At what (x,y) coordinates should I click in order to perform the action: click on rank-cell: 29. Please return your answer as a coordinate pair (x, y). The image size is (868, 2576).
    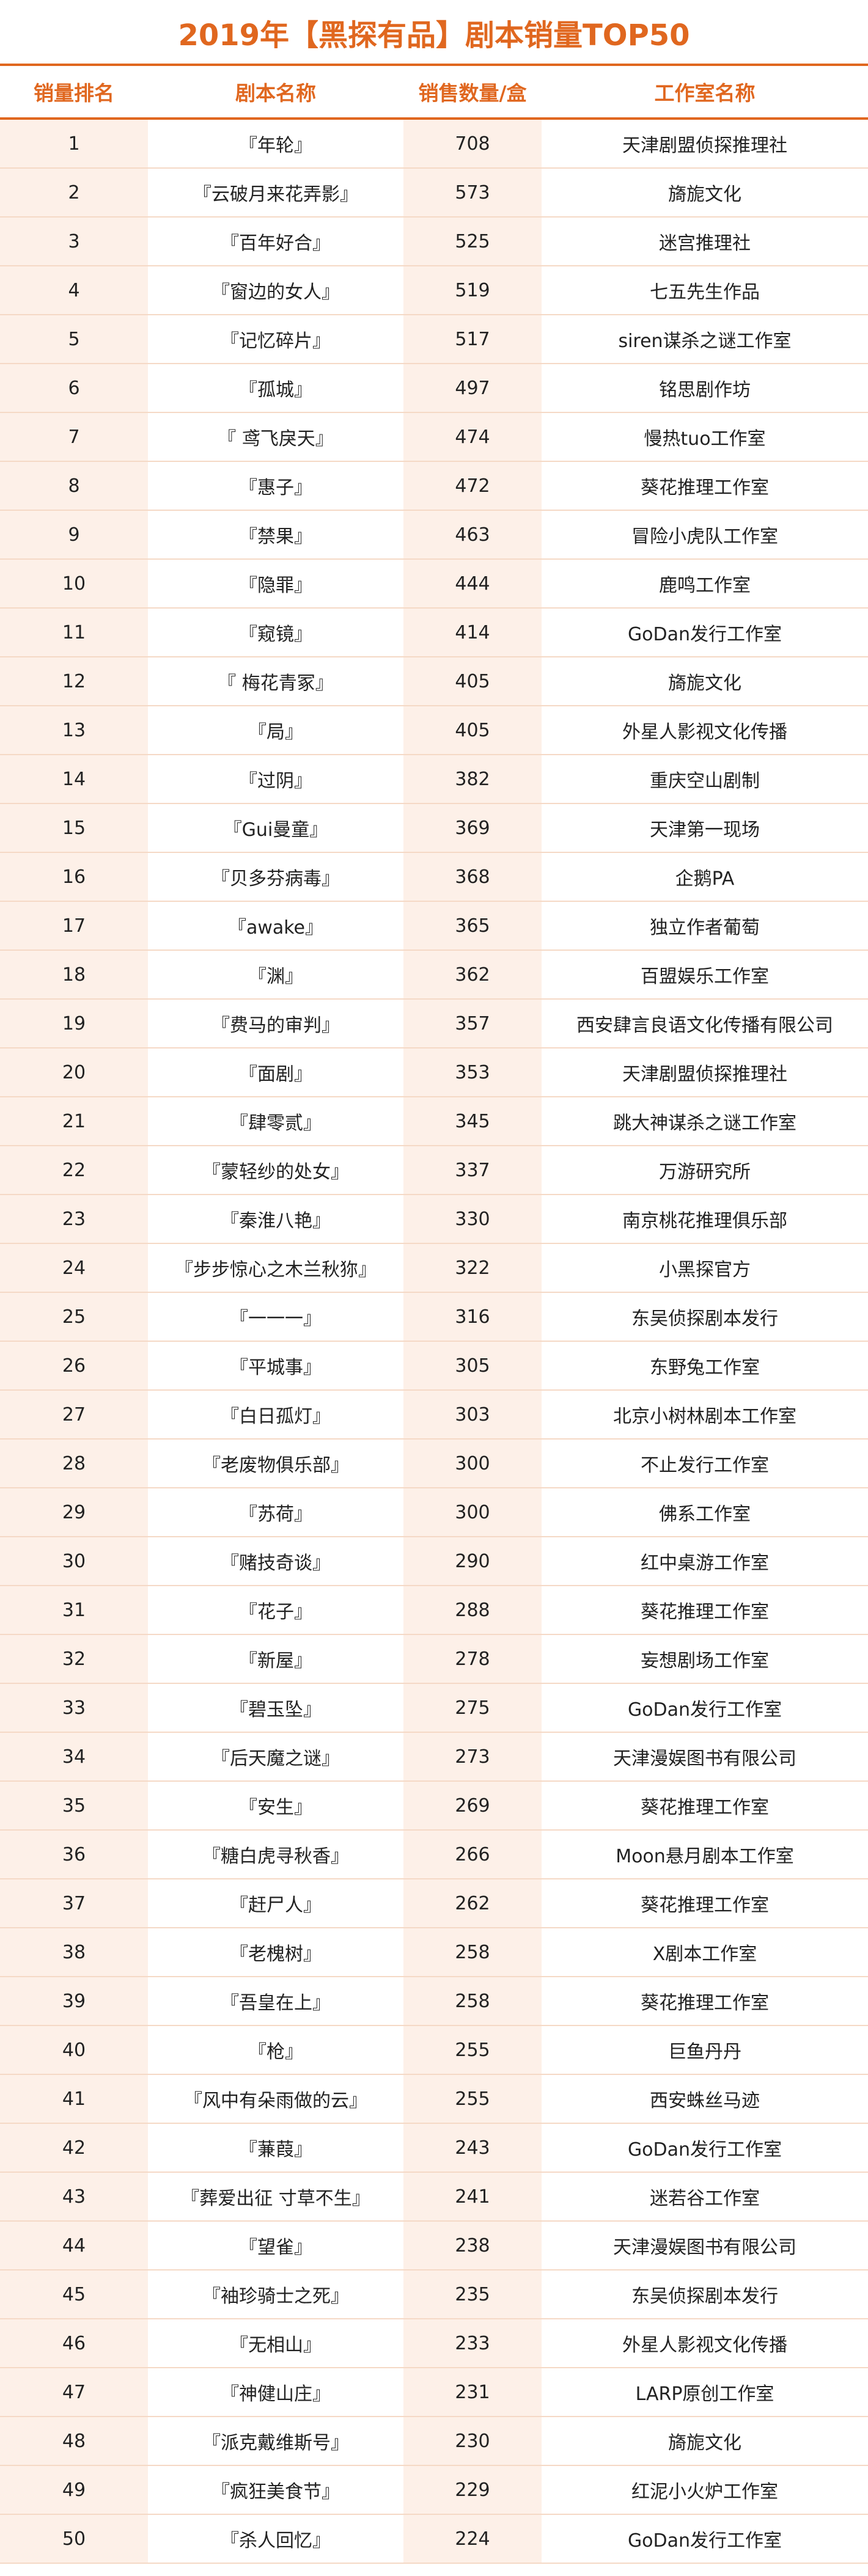
    Looking at the image, I should click on (74, 1512).